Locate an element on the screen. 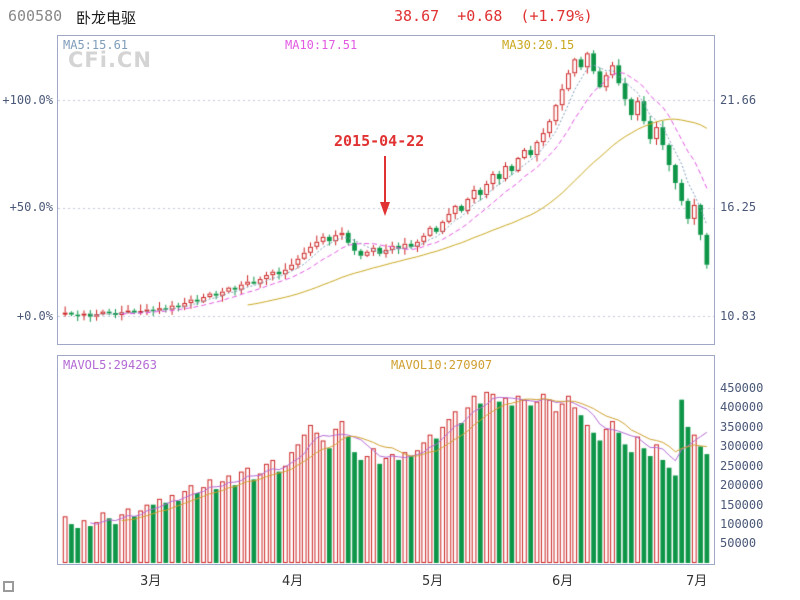 Image resolution: width=800 pixels, height=600 pixels. price-axis-right-label: 10.83 is located at coordinates (738, 316).